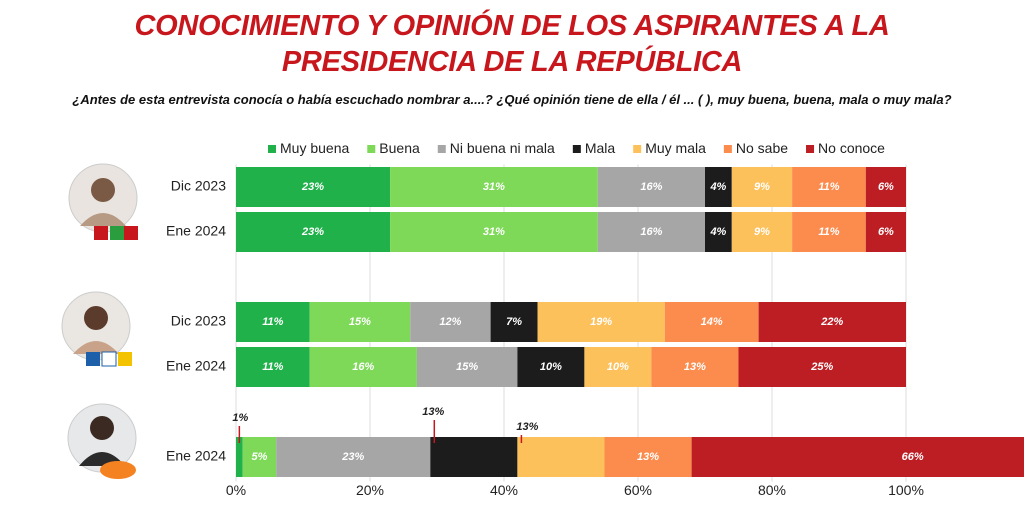 Image resolution: width=1024 pixels, height=512 pixels. What do you see at coordinates (314, 148) in the screenshot?
I see `legend-label: Muy buena` at bounding box center [314, 148].